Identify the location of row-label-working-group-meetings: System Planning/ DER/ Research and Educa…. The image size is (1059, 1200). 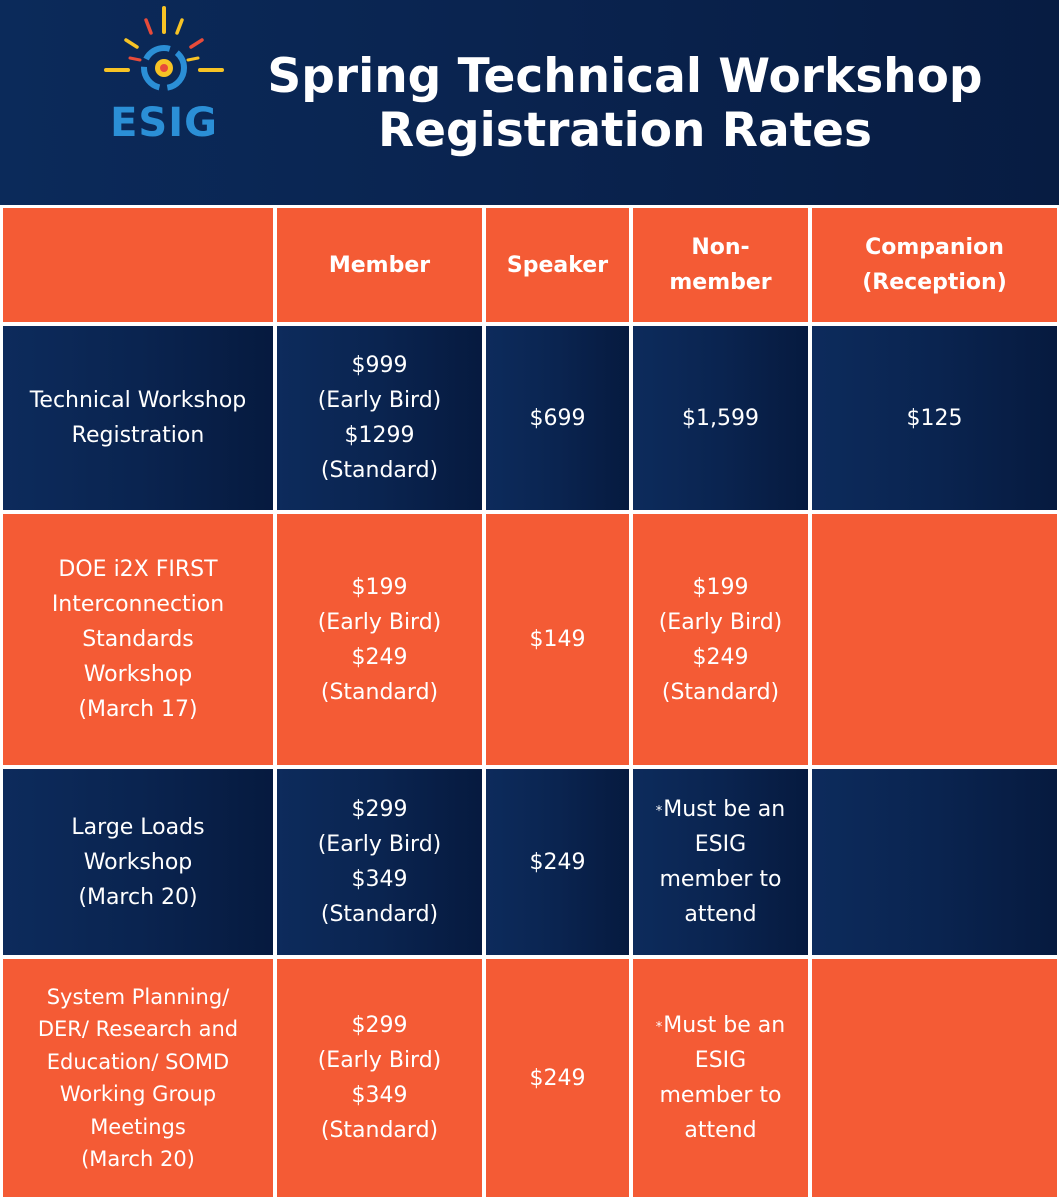
(138, 1078).